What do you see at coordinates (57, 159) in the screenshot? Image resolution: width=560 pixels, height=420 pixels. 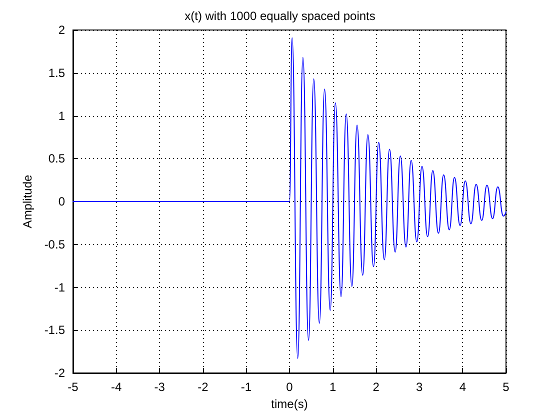 I see `y-tick-label: 0.5` at bounding box center [57, 159].